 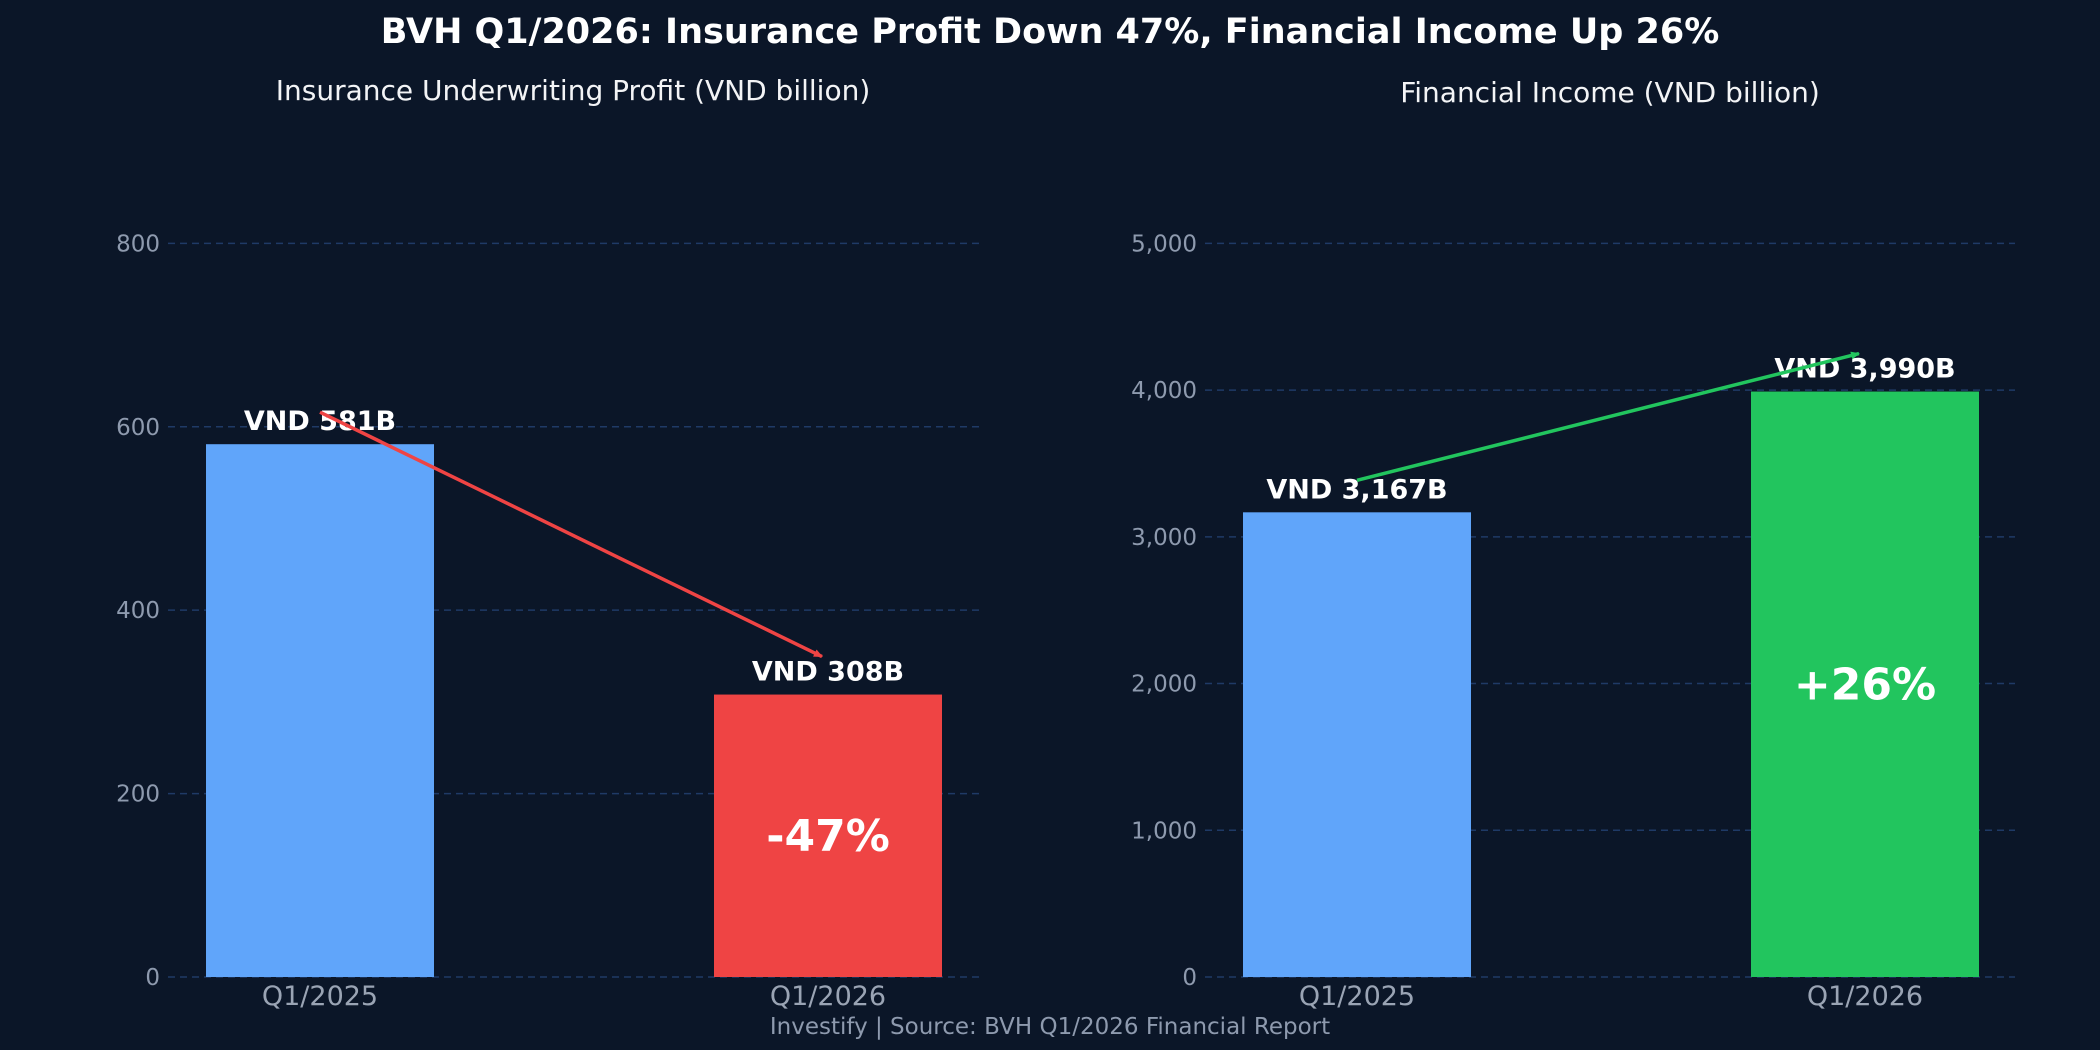 What do you see at coordinates (1164, 685) in the screenshot?
I see `y-tick-label: 2,000` at bounding box center [1164, 685].